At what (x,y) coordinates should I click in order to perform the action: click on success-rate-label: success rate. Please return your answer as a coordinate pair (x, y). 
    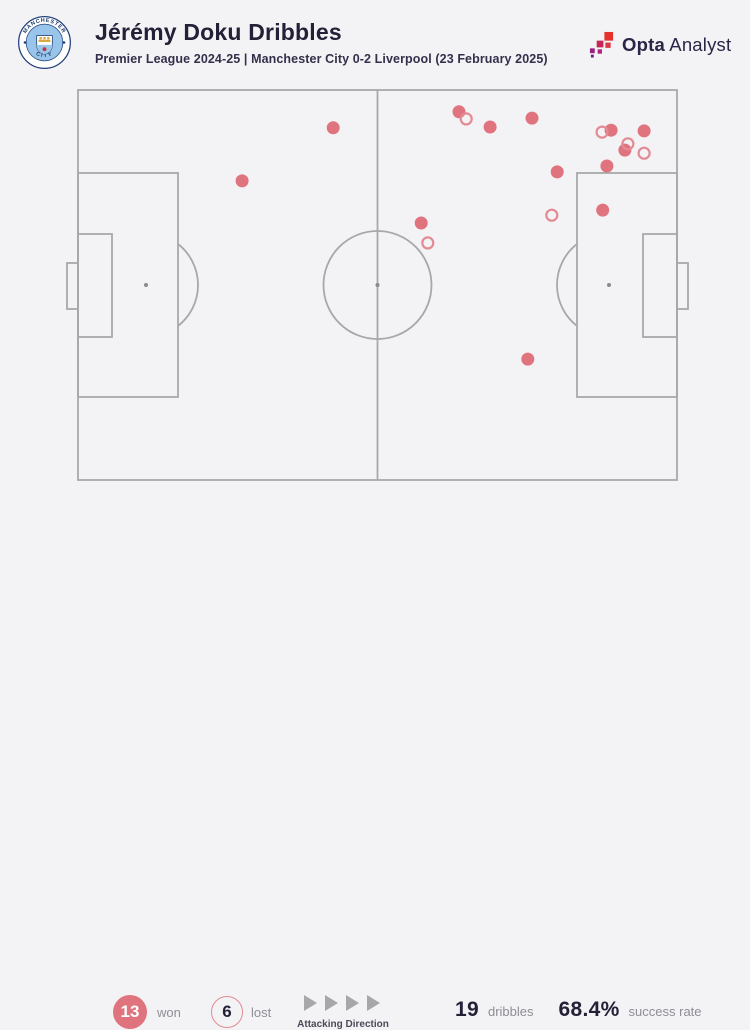
    Looking at the image, I should click on (665, 1011).